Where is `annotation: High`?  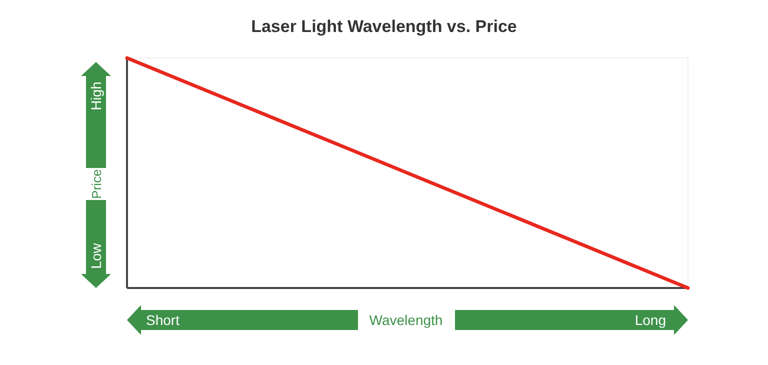
annotation: High is located at coordinates (96, 96).